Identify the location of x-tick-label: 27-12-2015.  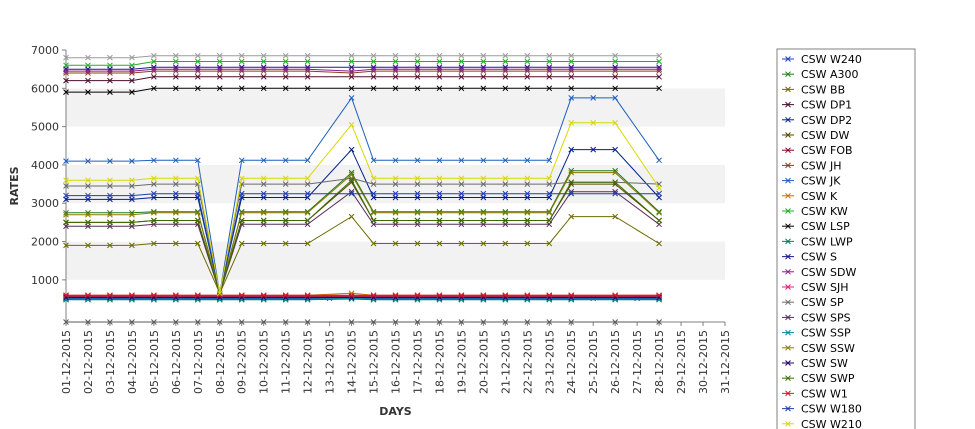
(637, 362).